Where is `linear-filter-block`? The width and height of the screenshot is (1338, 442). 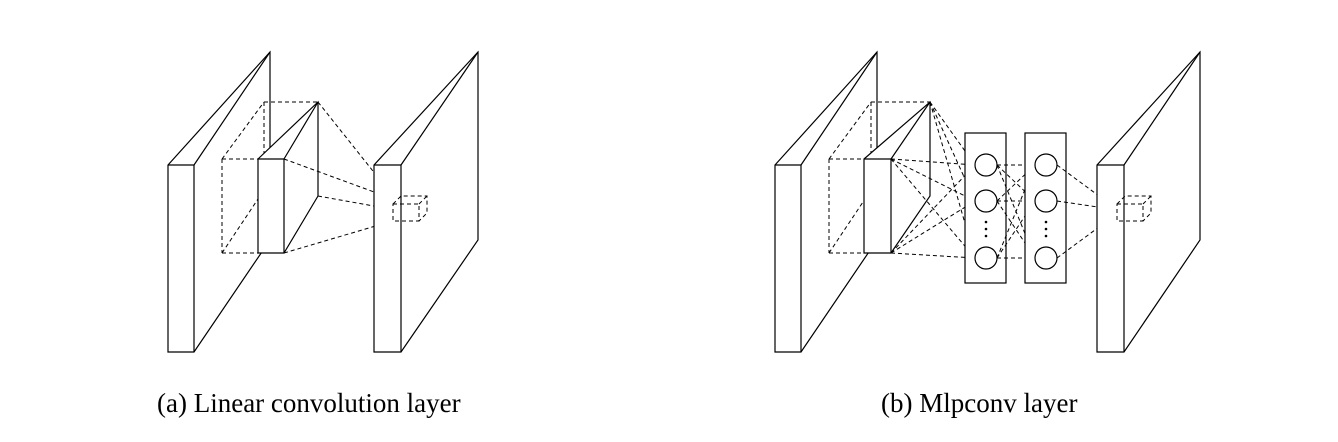 linear-filter-block is located at coordinates (288, 177).